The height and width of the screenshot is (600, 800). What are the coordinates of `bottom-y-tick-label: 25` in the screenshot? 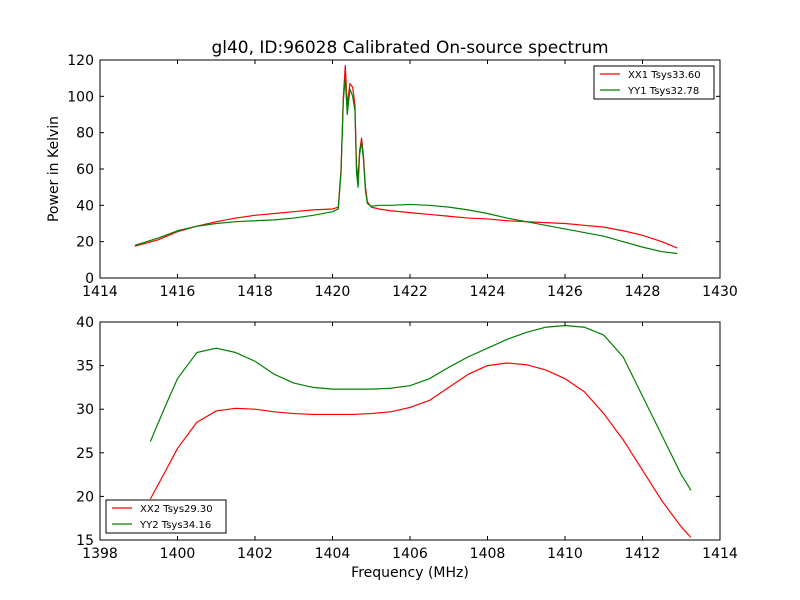 It's located at (85, 454).